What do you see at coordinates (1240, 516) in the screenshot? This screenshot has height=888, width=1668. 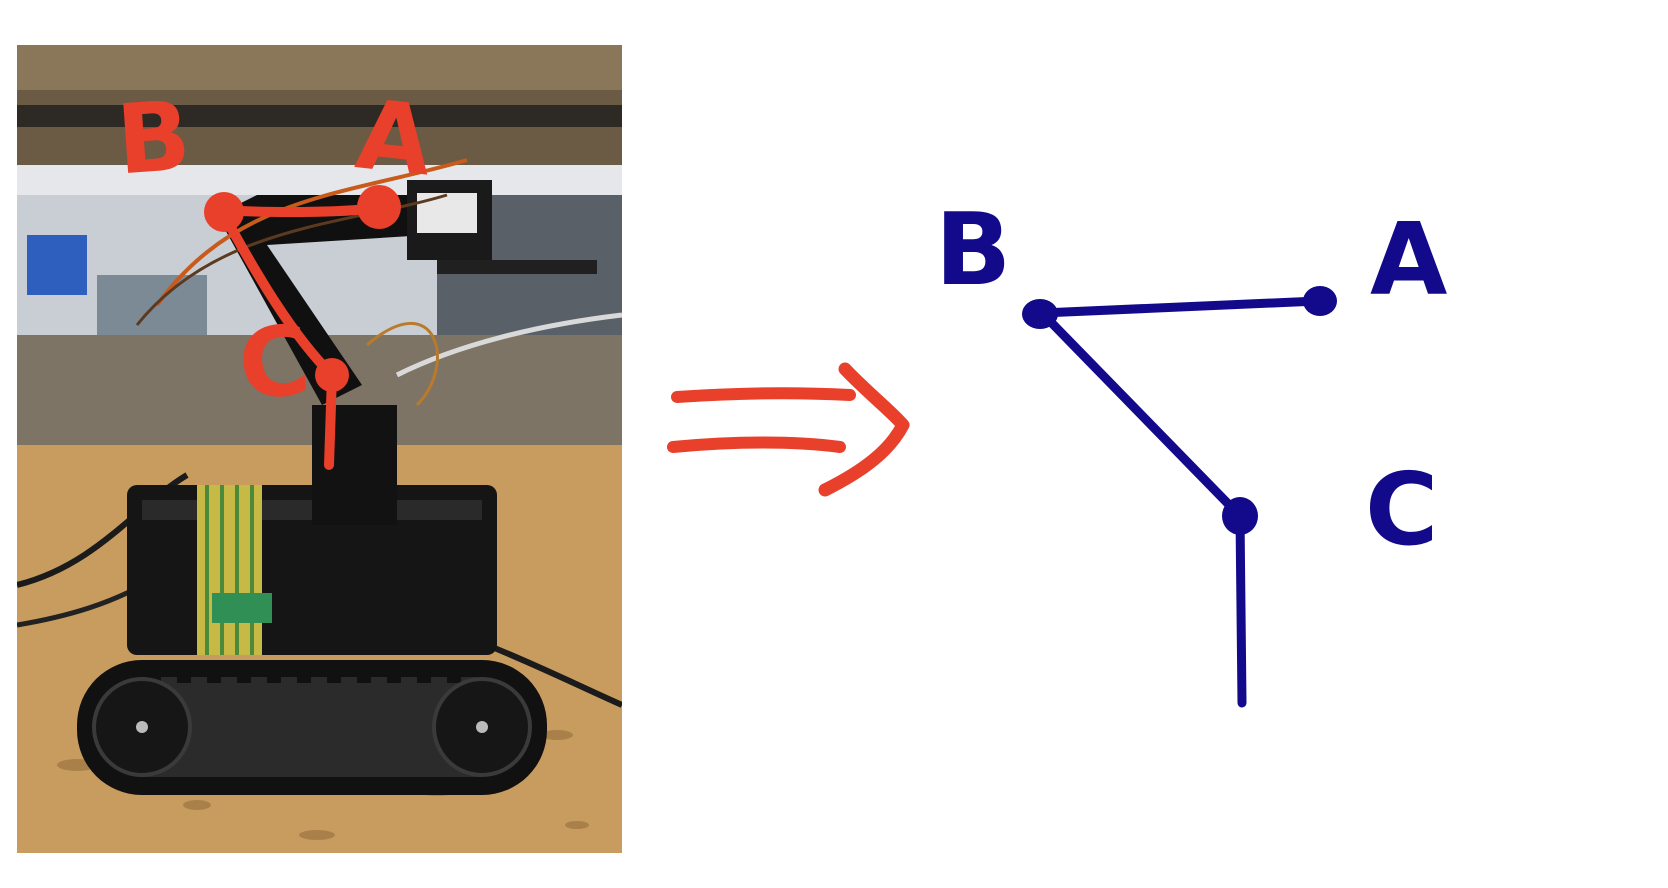 I see `joint-c` at bounding box center [1240, 516].